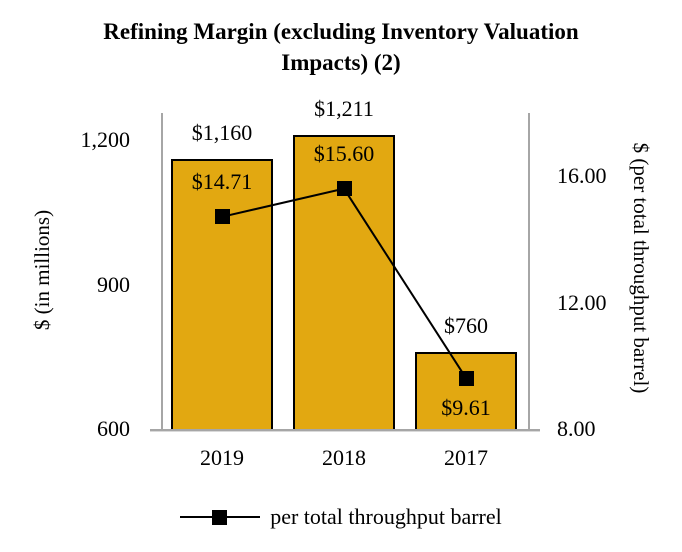 The width and height of the screenshot is (682, 552). What do you see at coordinates (162, 271) in the screenshot?
I see `left-axis-line` at bounding box center [162, 271].